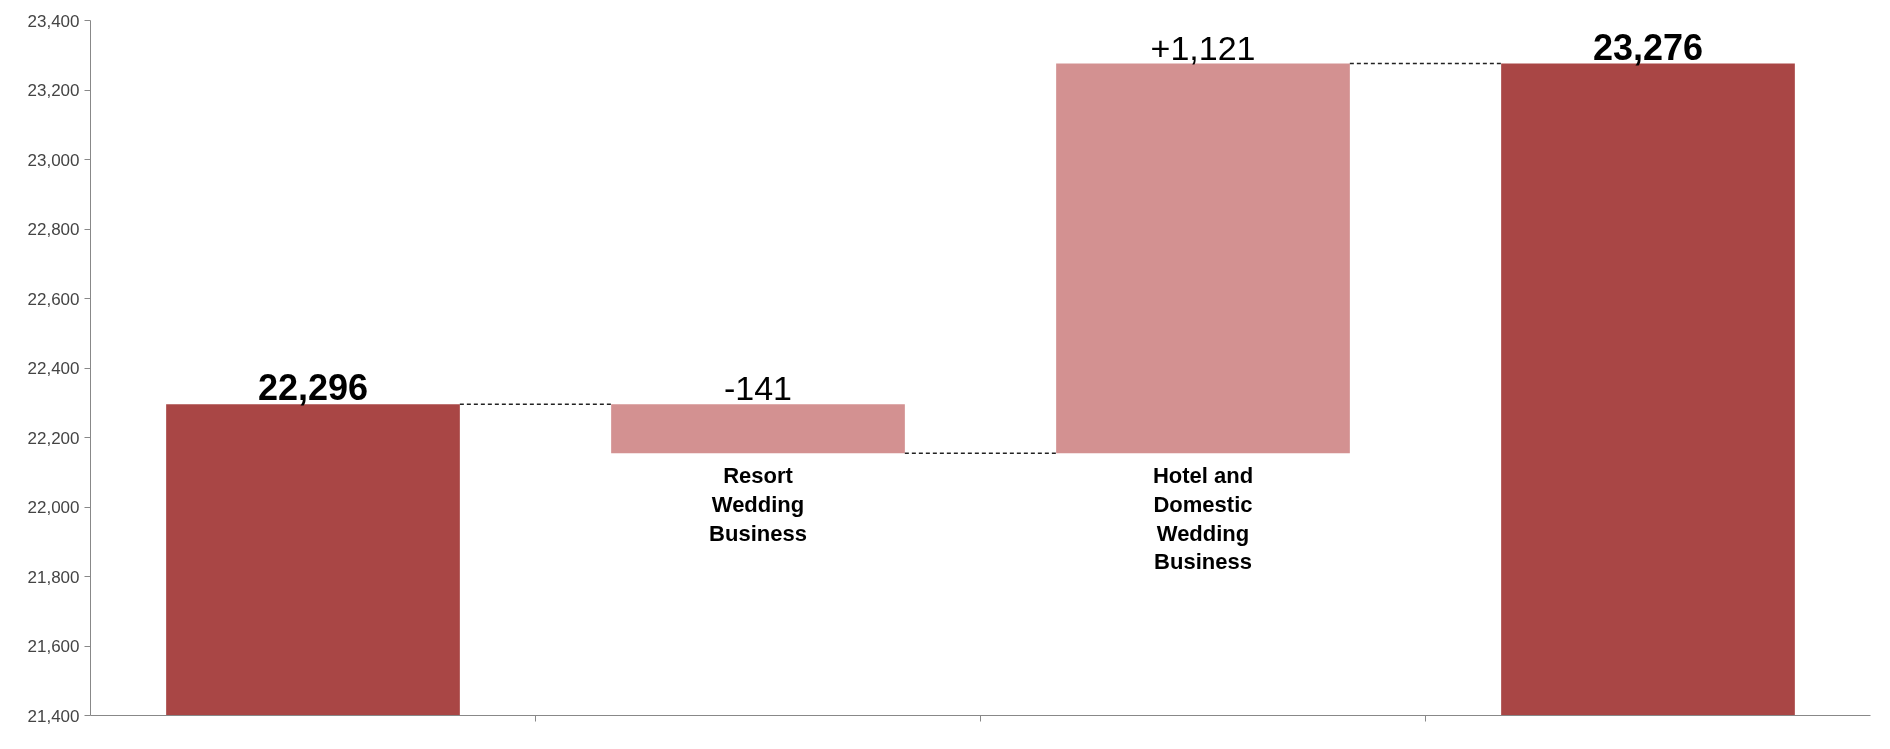 The image size is (1890, 749). I want to click on y-tick-label: 23,400, so click(53, 21).